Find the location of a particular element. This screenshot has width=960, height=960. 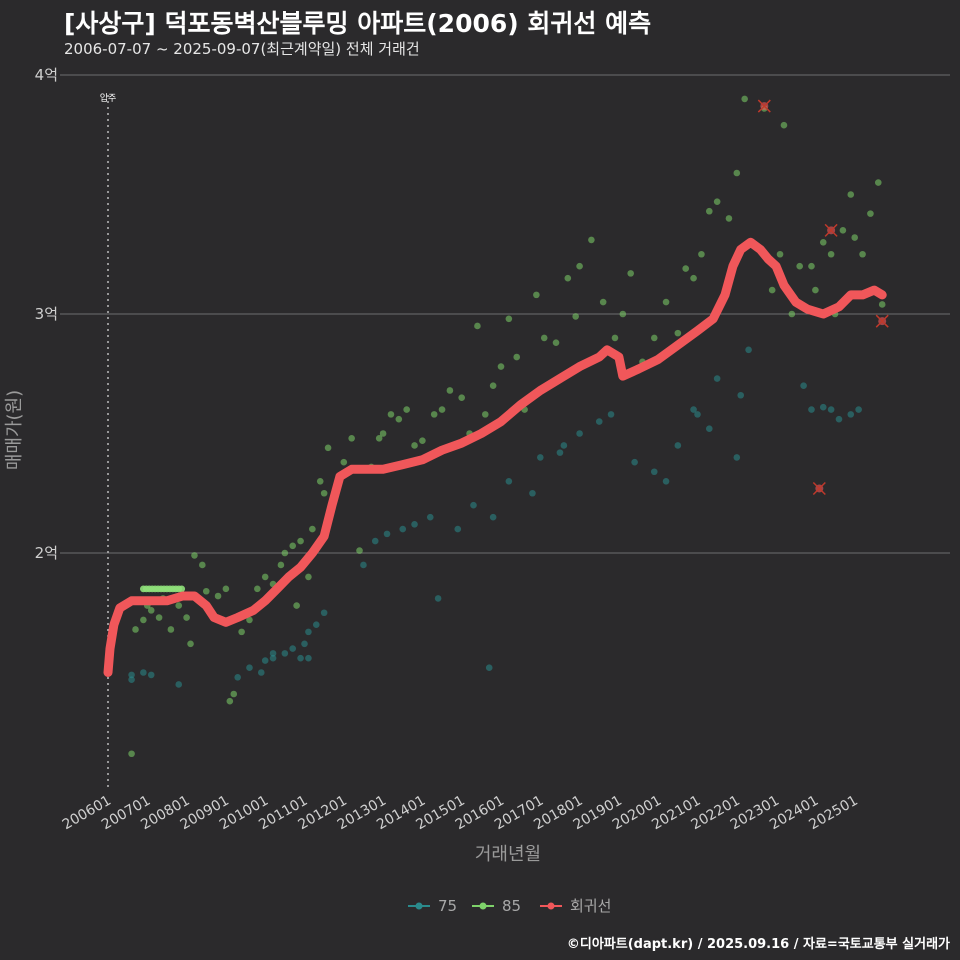

y-axis-title: 매매가(원) is located at coordinates (14, 430).